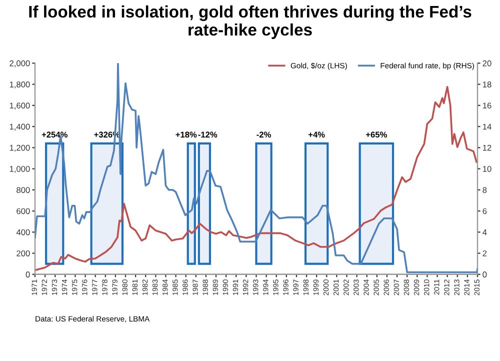 This screenshot has height=361, width=500. I want to click on y2-tick-label: 2, so click(484, 253).